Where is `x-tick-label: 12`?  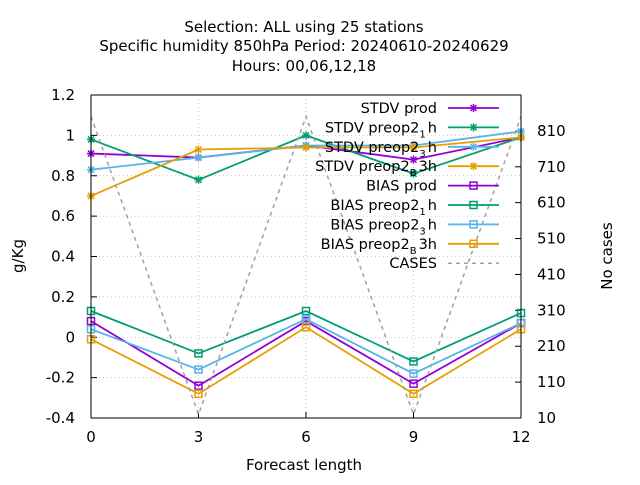 x-tick-label: 12 is located at coordinates (520, 437).